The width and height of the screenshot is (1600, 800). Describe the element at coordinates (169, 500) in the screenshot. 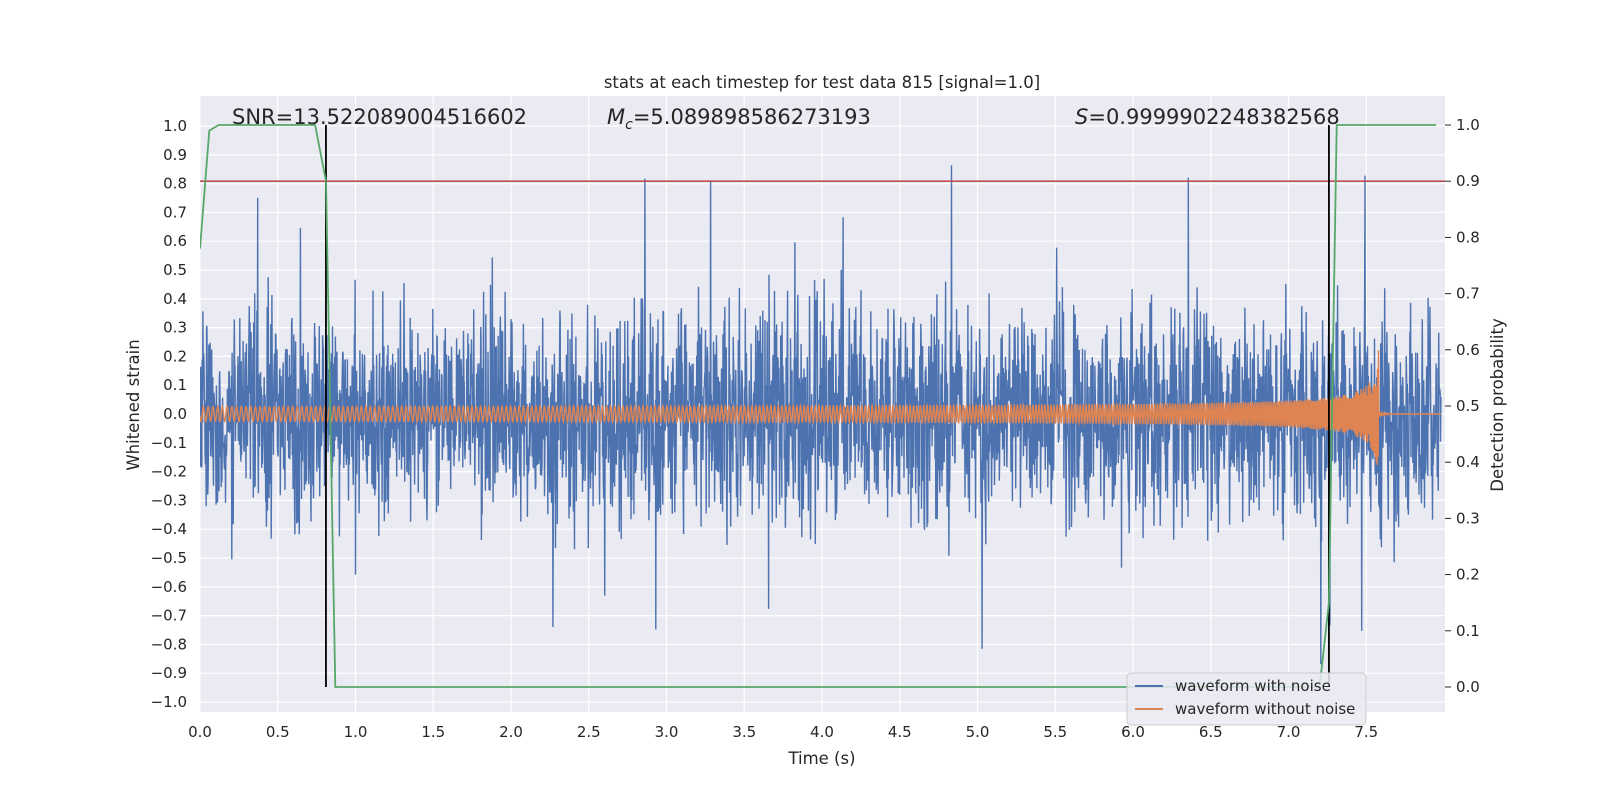

I see `y-tick-label: −0.3` at that location.